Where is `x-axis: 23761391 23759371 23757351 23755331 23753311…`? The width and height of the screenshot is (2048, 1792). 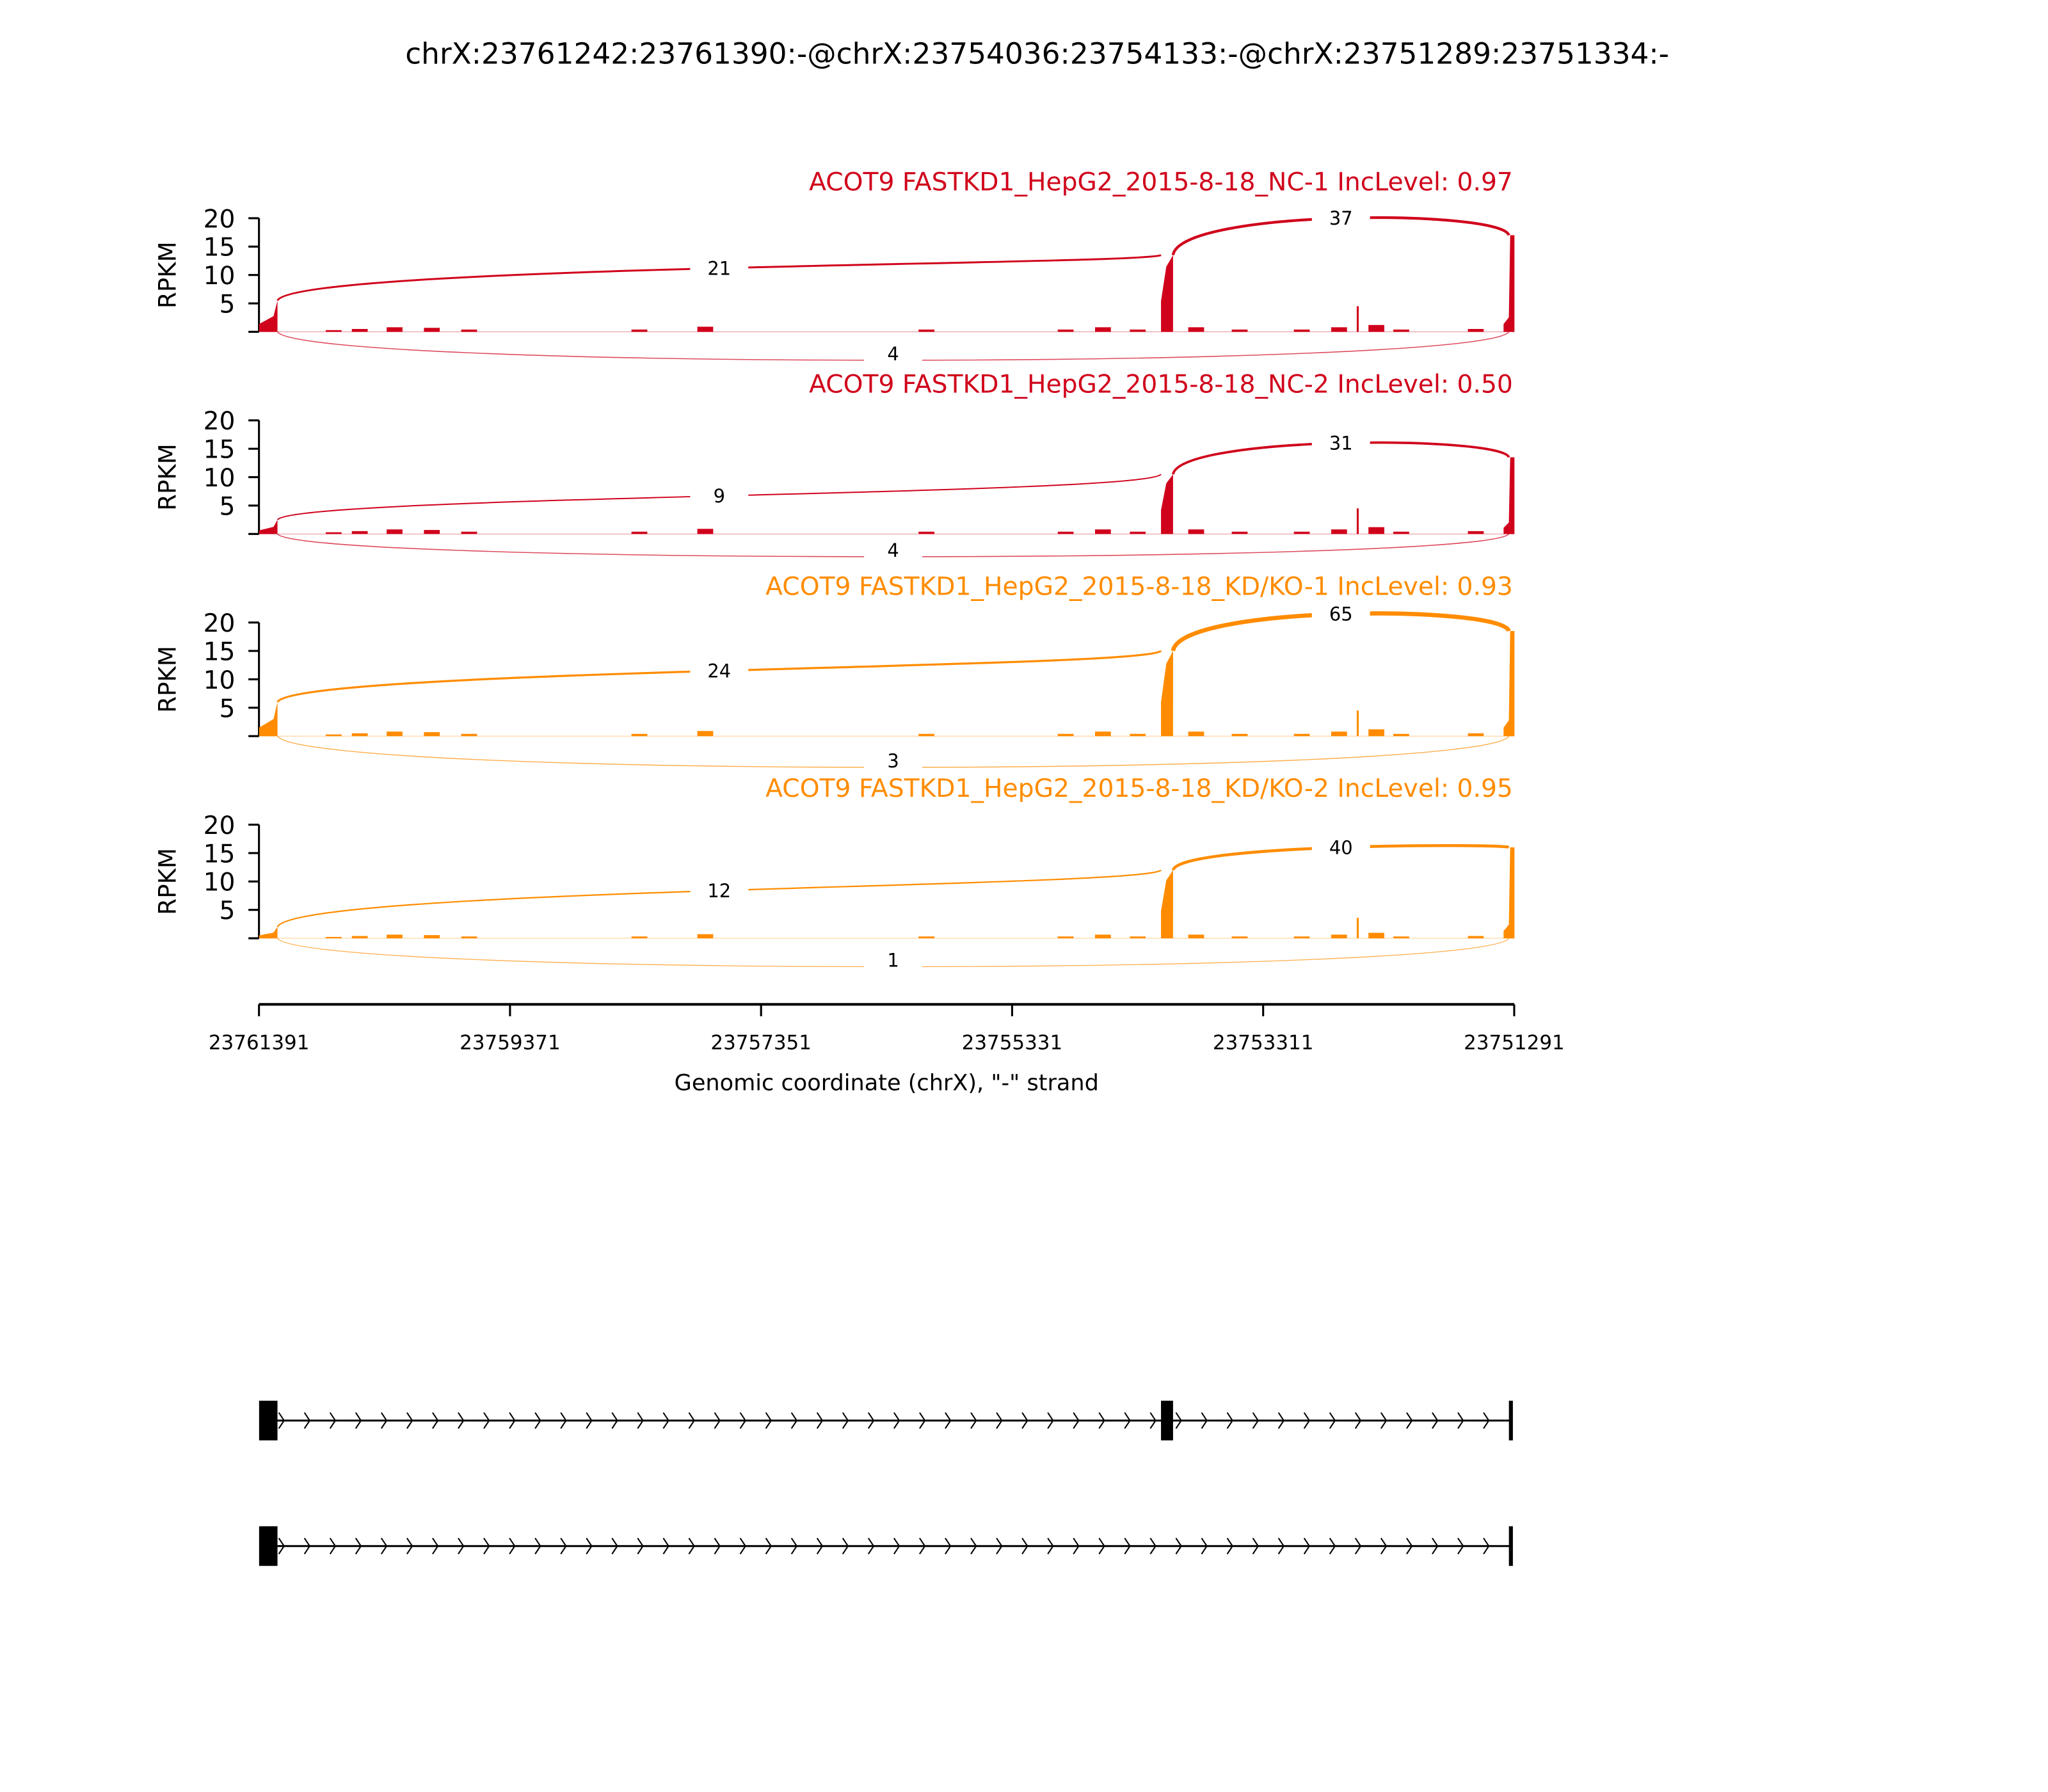 x-axis: 23761391 23759371 23757351 23755331 23753311… is located at coordinates (887, 1028).